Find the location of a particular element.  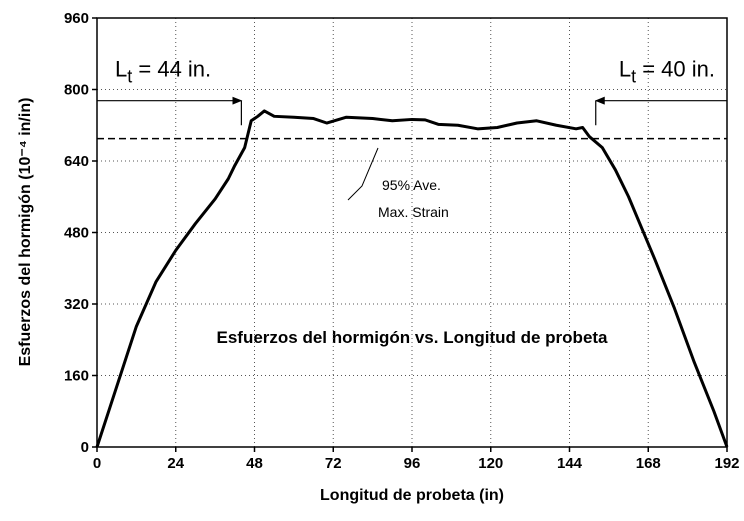

reference-label: Max. Strain is located at coordinates (413, 212).